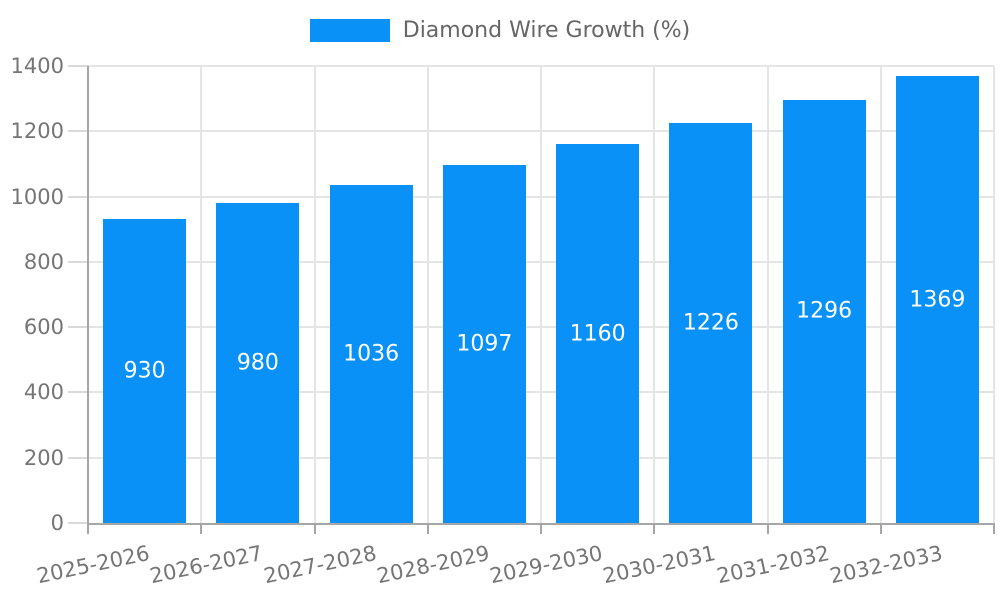 The width and height of the screenshot is (1000, 600). I want to click on bar-value-label: 1226, so click(710, 323).